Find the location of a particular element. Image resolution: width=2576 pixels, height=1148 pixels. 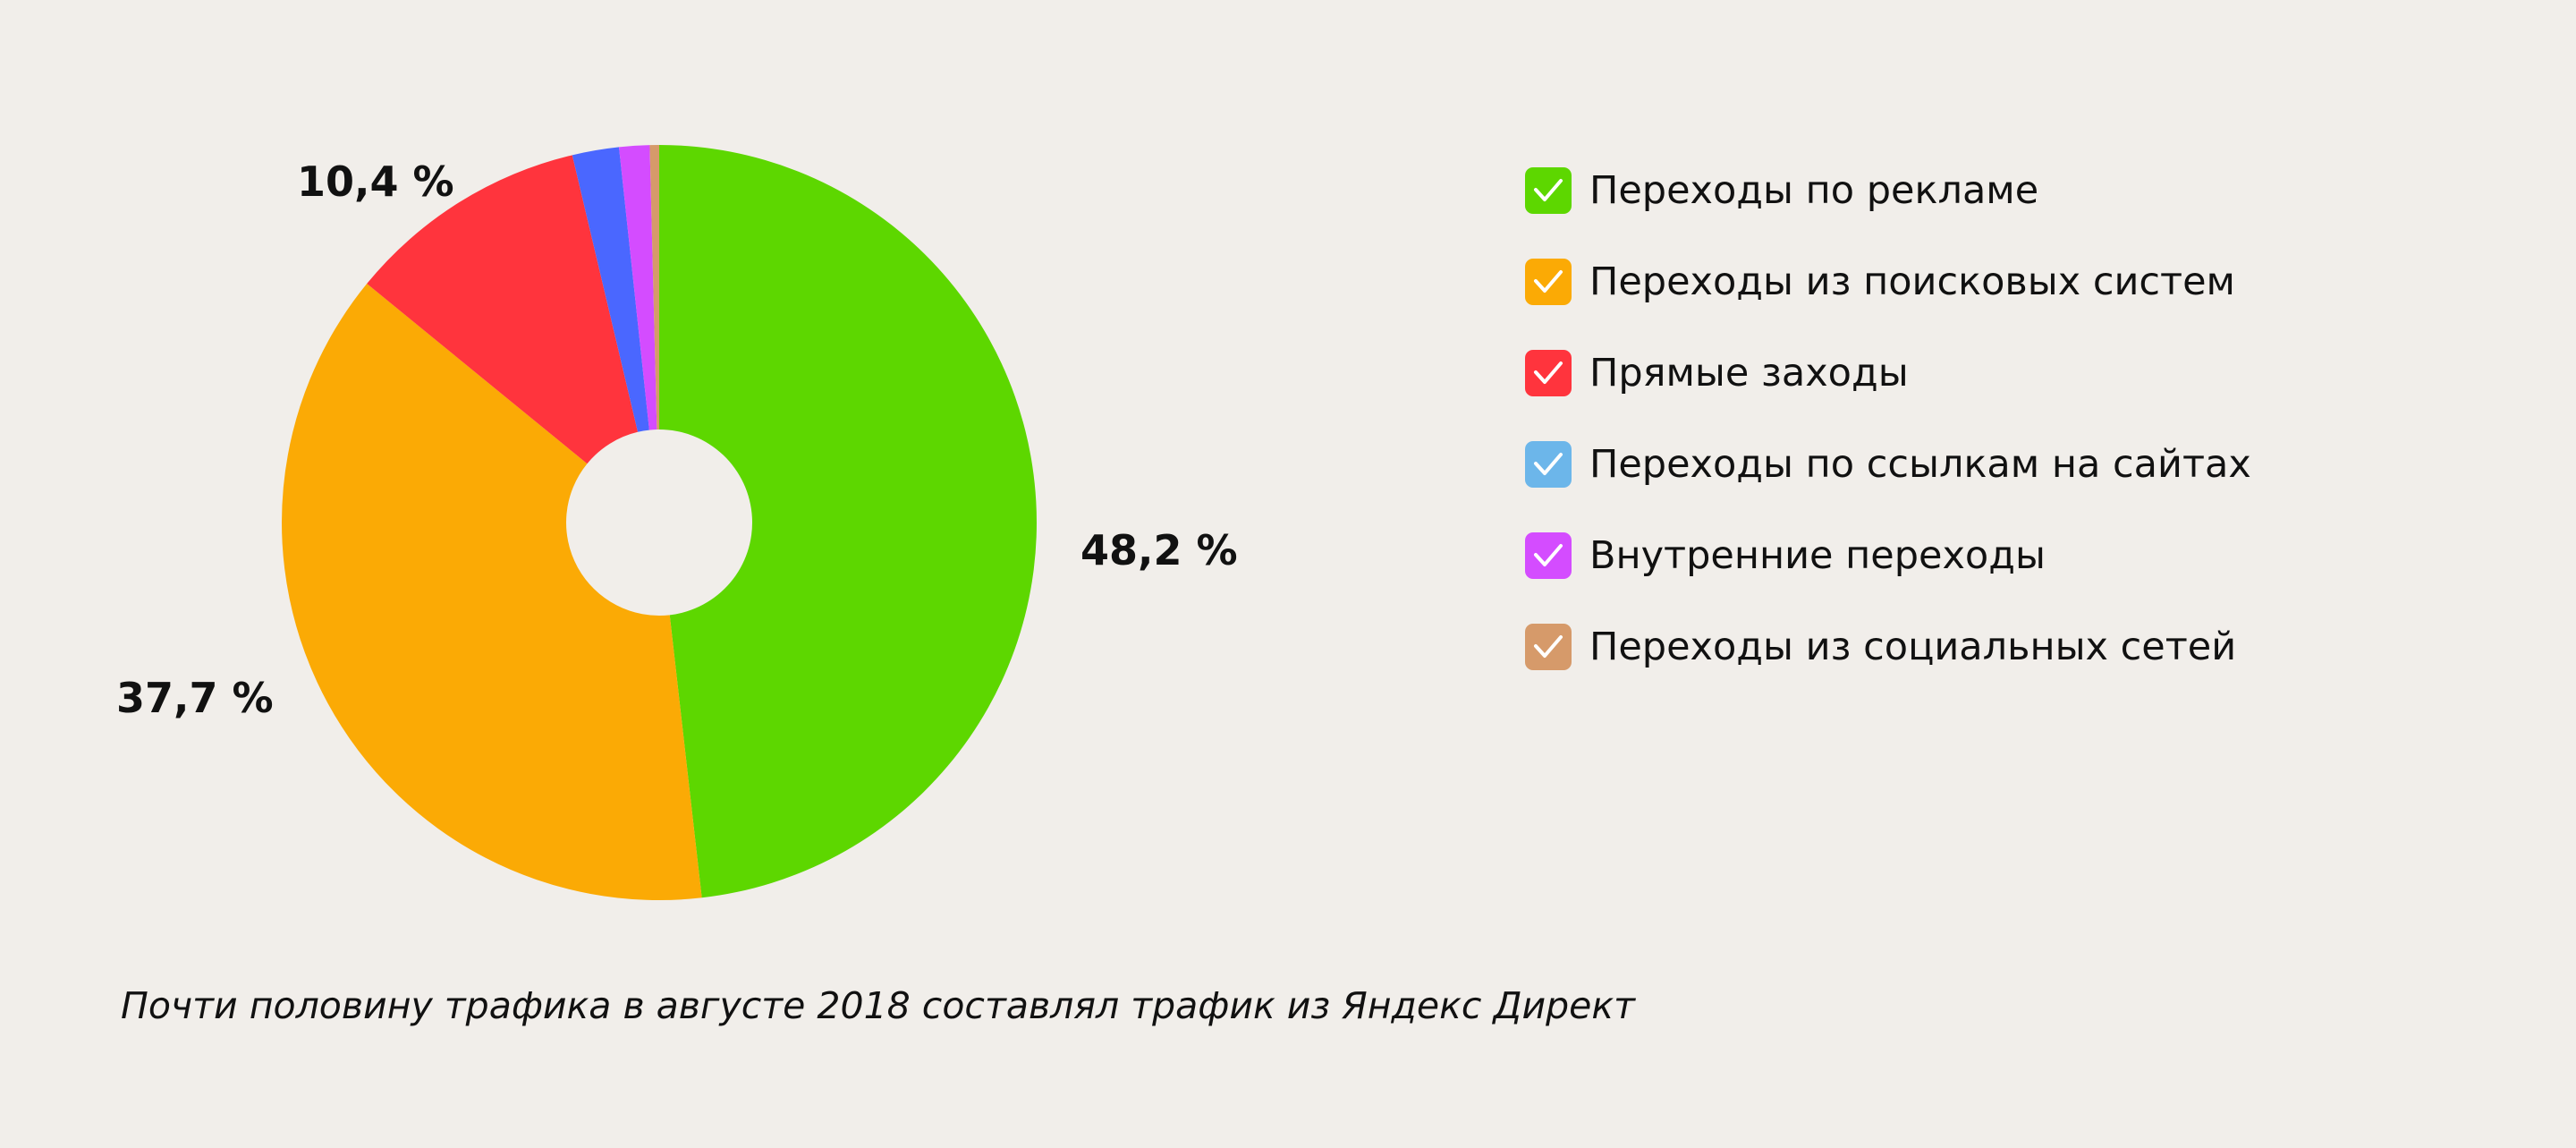

legend-label: Переходы из социальных сетей is located at coordinates (1913, 647).